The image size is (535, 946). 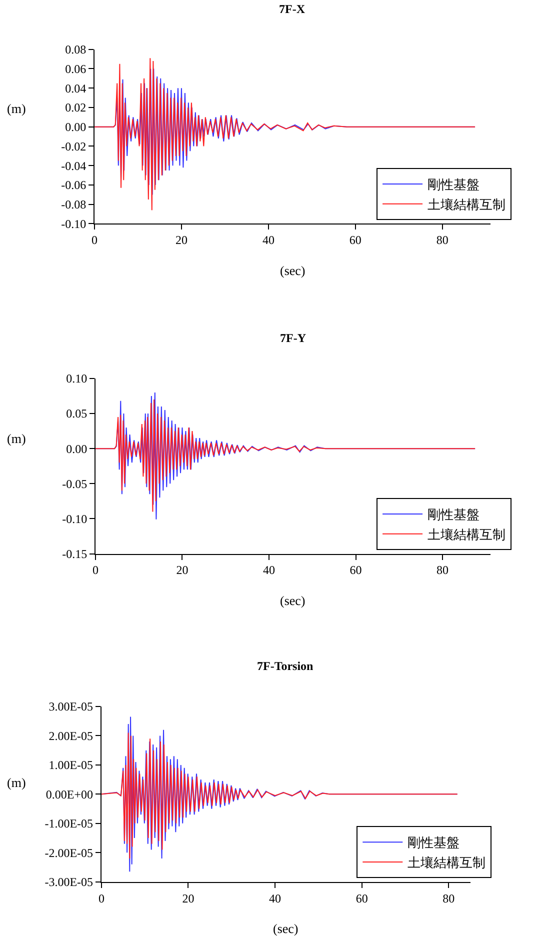 I want to click on y-tick-label: -2.00E-05, so click(x=69, y=853).